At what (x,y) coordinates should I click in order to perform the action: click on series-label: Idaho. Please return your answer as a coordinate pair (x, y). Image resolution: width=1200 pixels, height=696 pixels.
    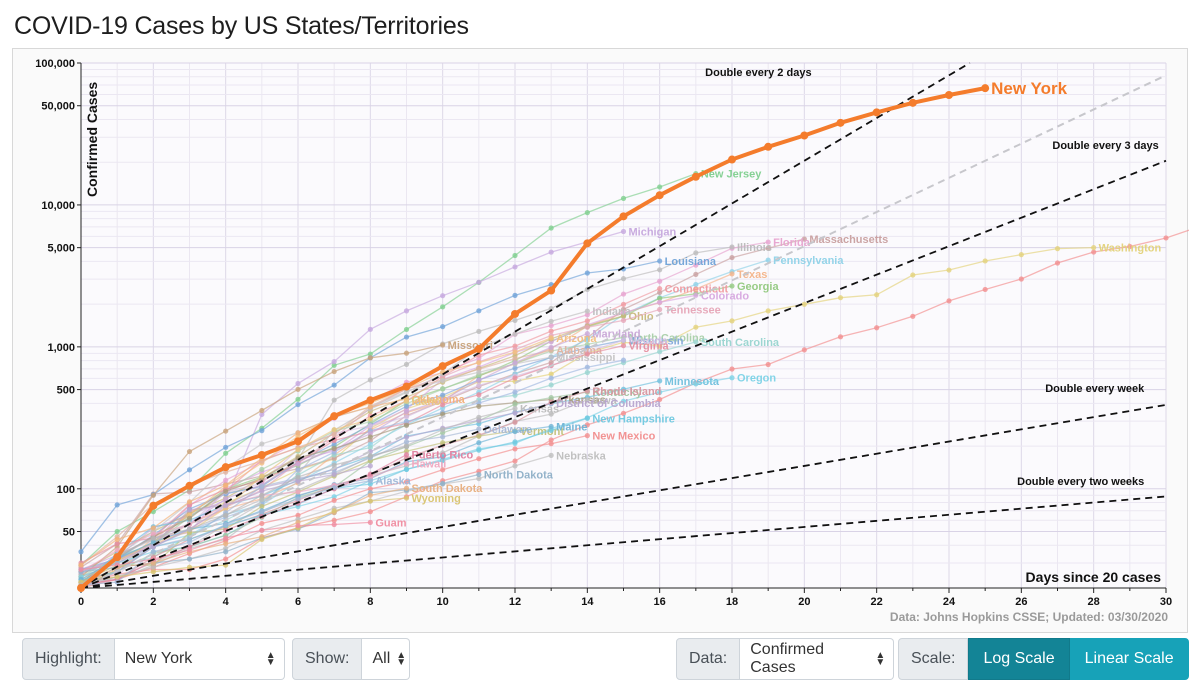
    Looking at the image, I should click on (427, 402).